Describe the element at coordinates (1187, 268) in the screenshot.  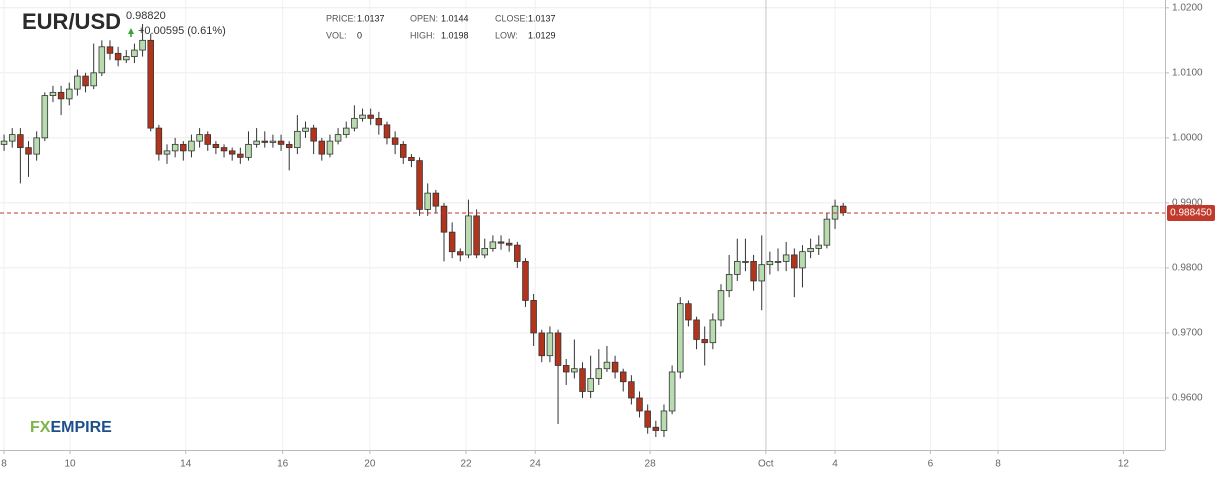
I see `y-tick-label: 0.9800` at that location.